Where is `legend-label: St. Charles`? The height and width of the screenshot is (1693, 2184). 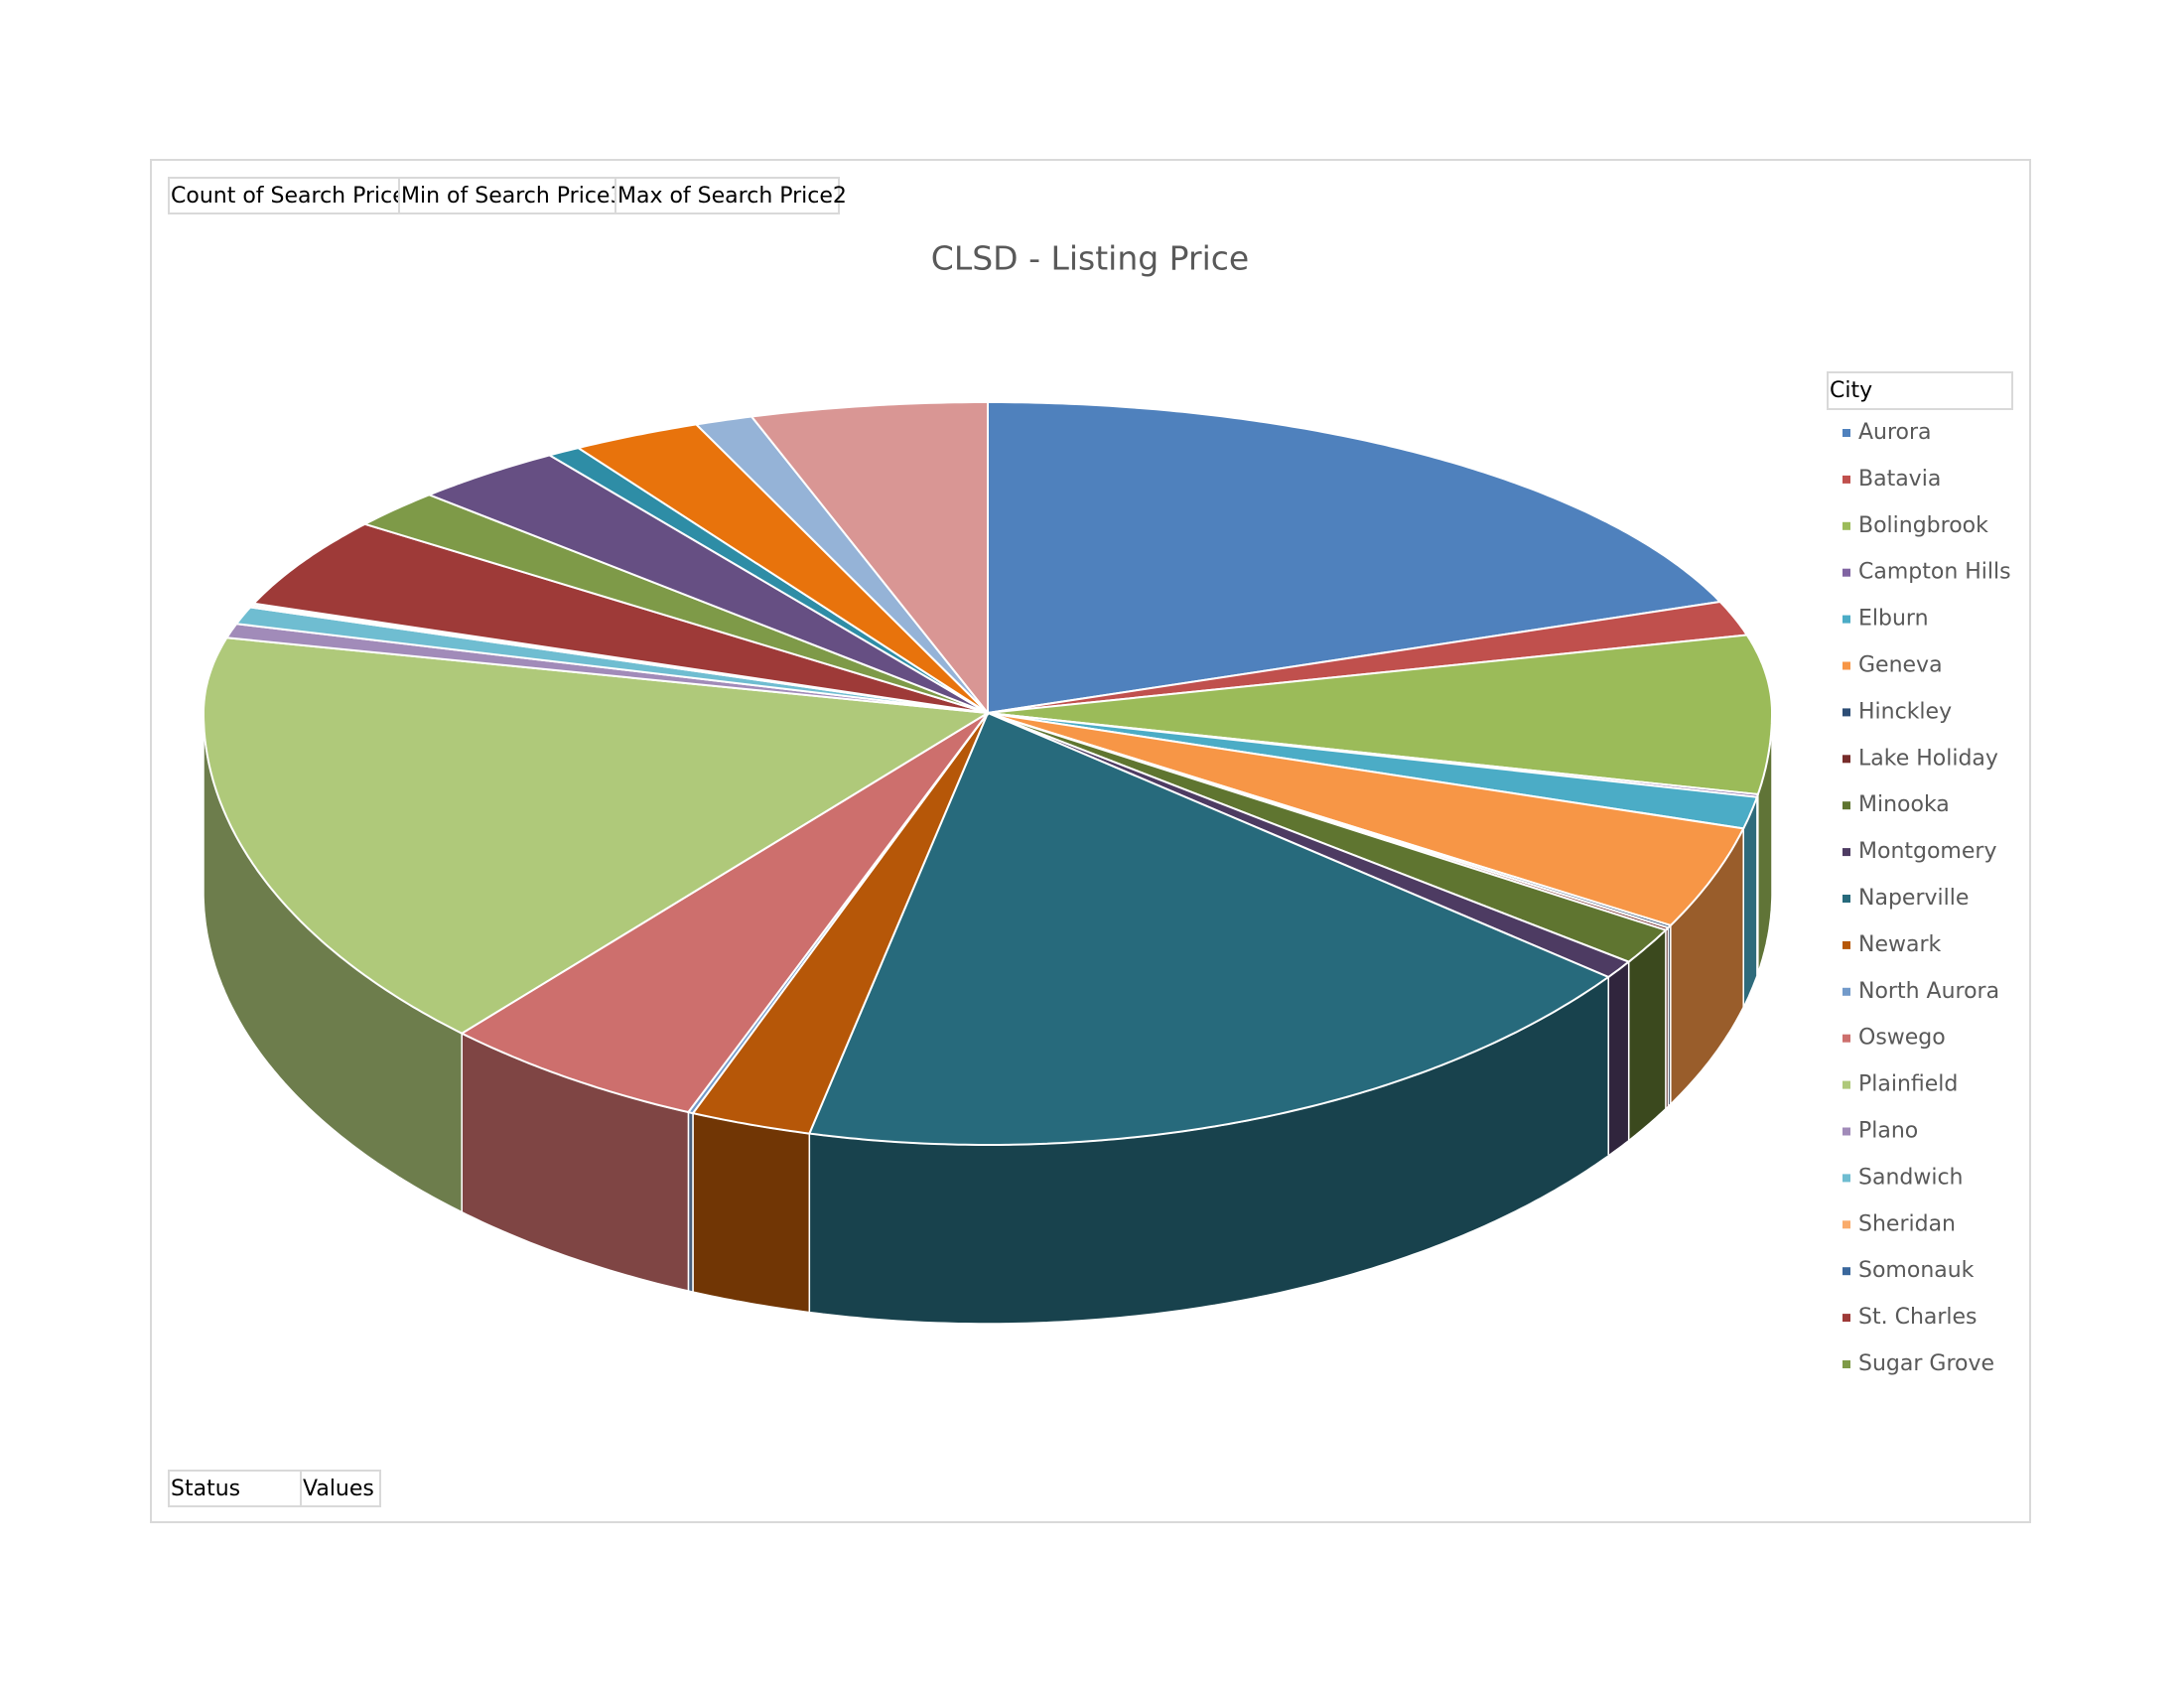
legend-label: St. Charles is located at coordinates (1918, 1317).